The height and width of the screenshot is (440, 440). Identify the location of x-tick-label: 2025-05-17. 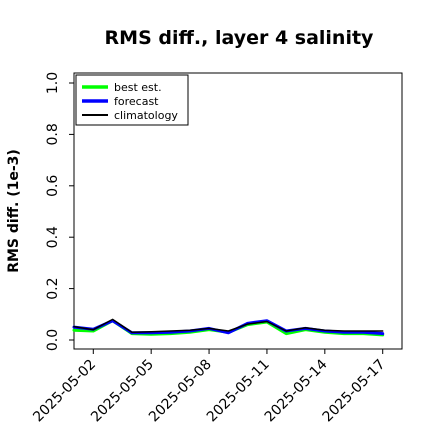
(354, 391).